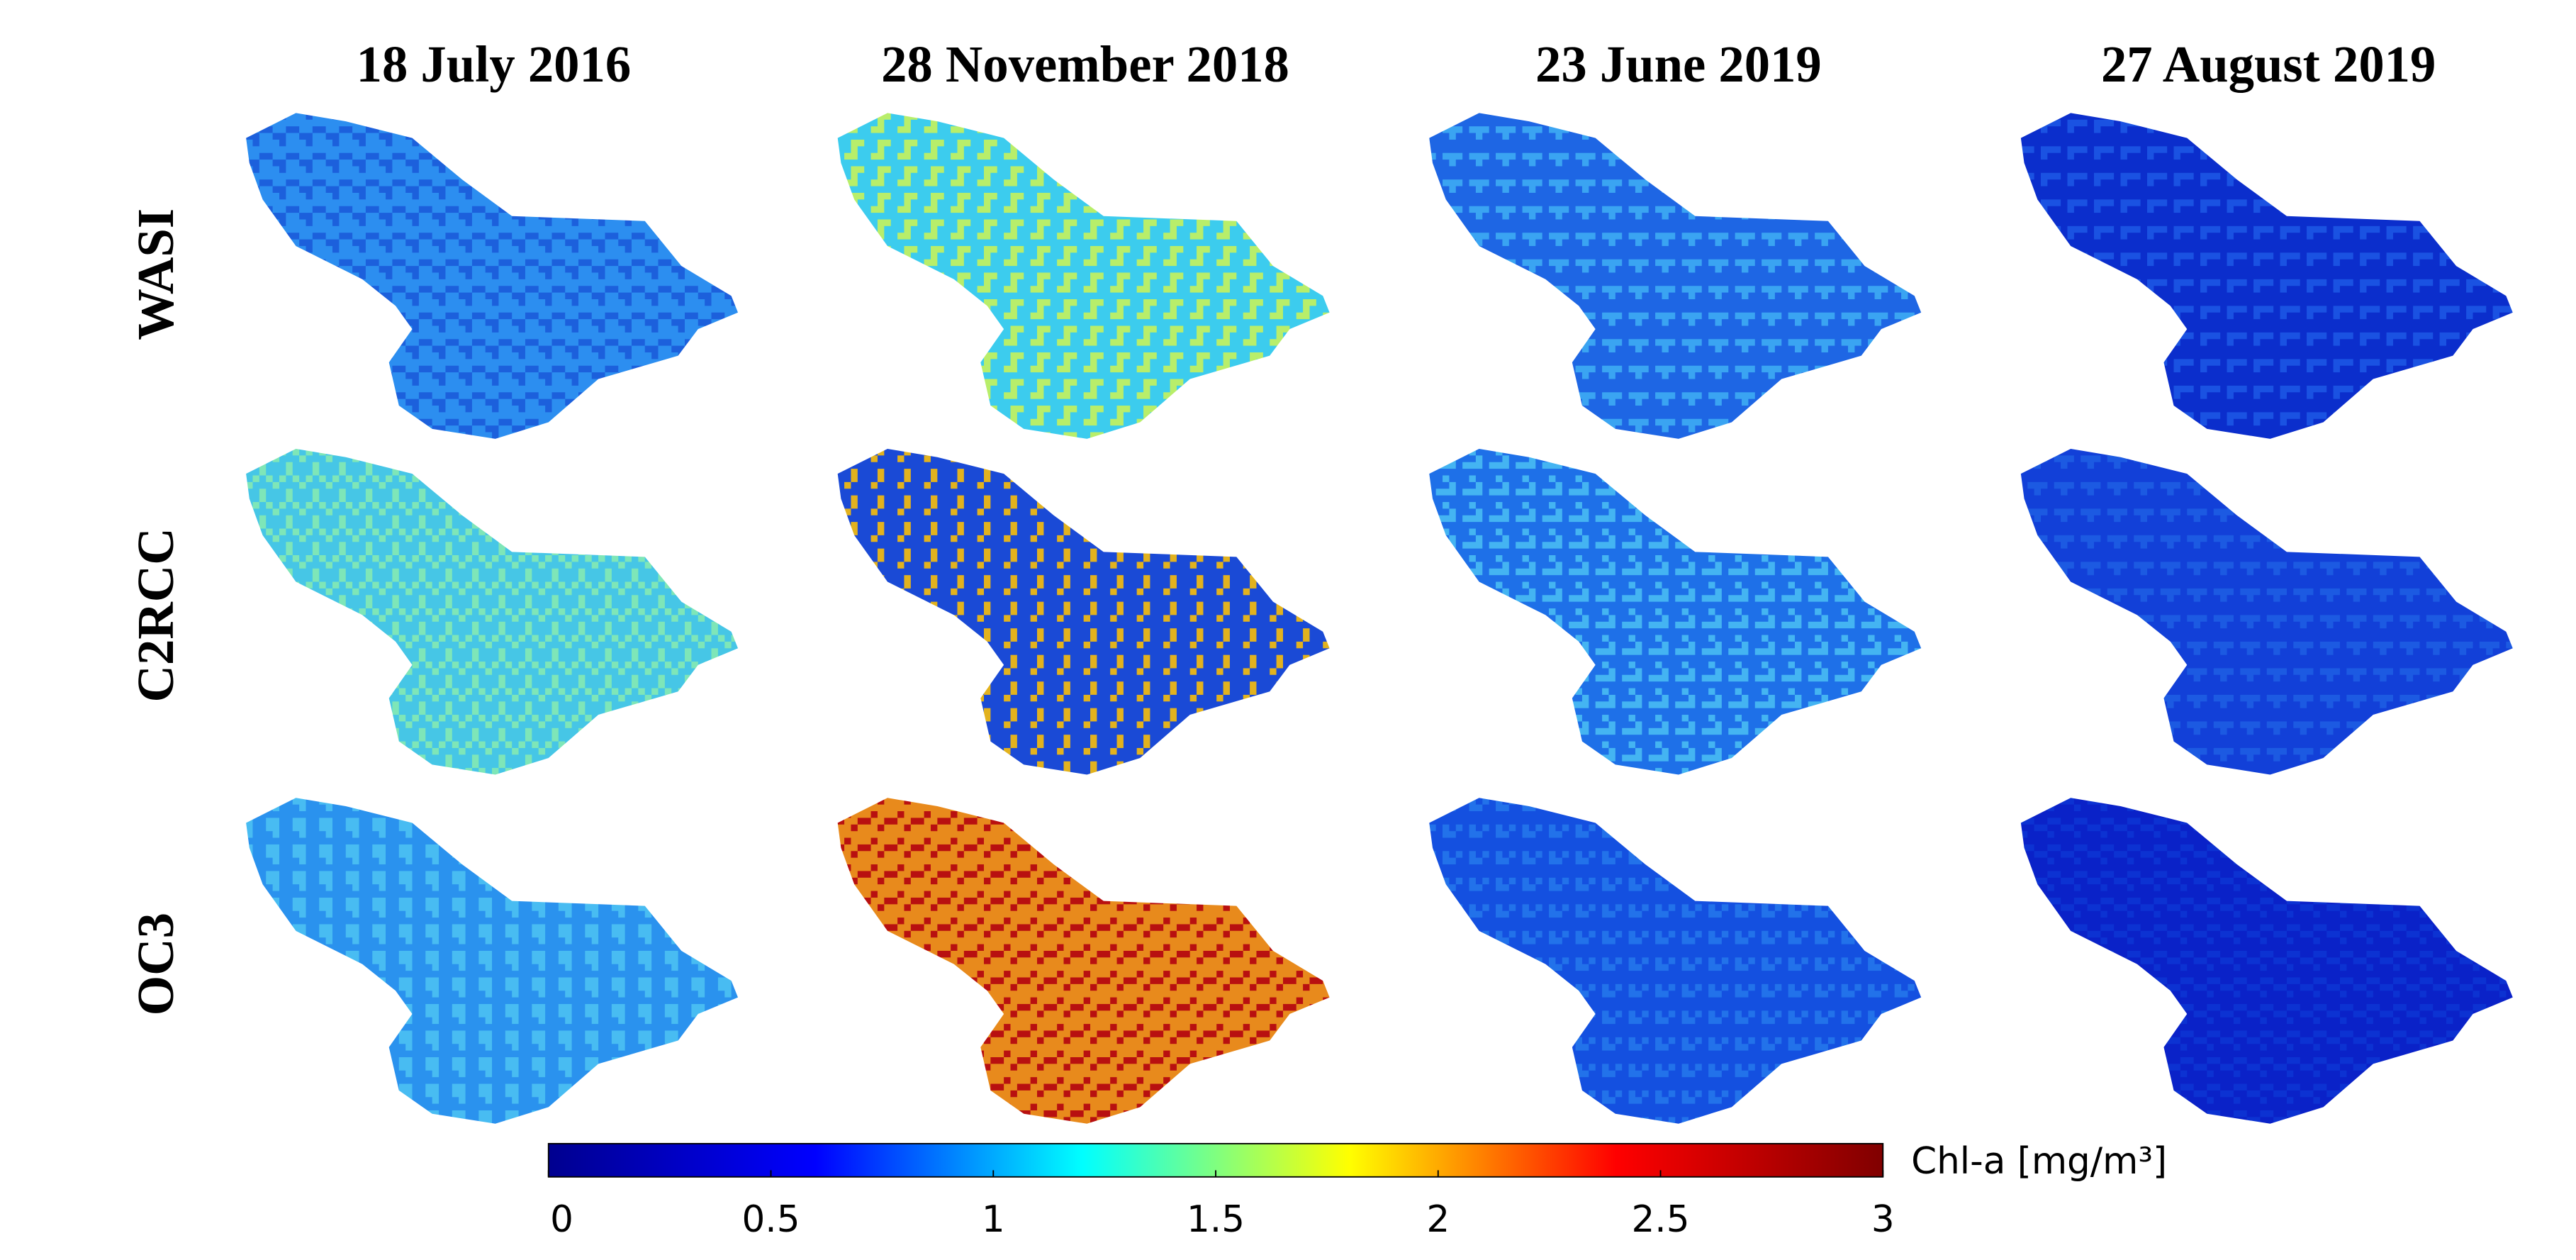  Describe the element at coordinates (993, 1219) in the screenshot. I see `tick-label: 1` at that location.